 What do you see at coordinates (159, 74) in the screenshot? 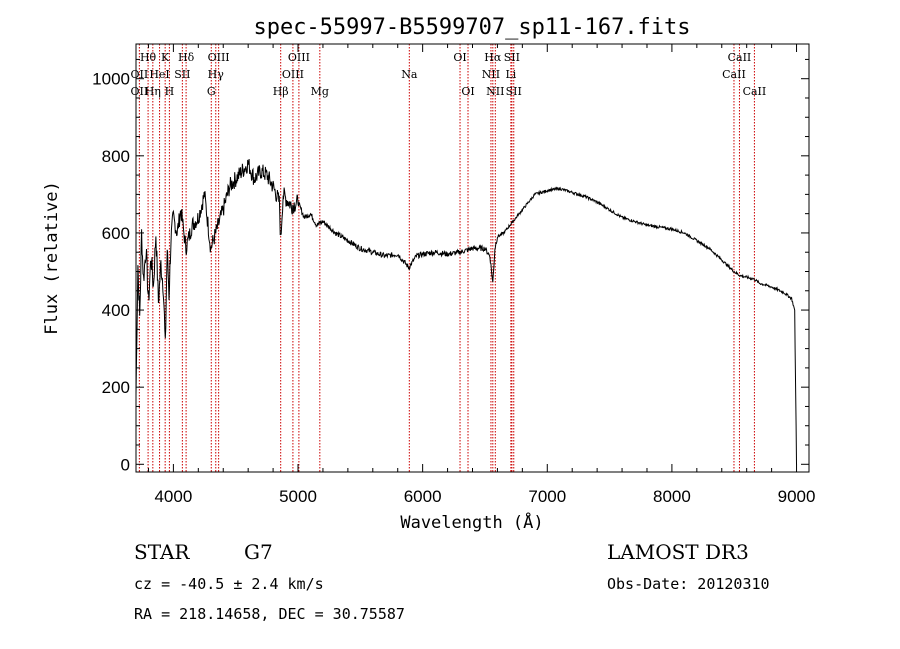
I see `spectral-line-label: HeI` at bounding box center [159, 74].